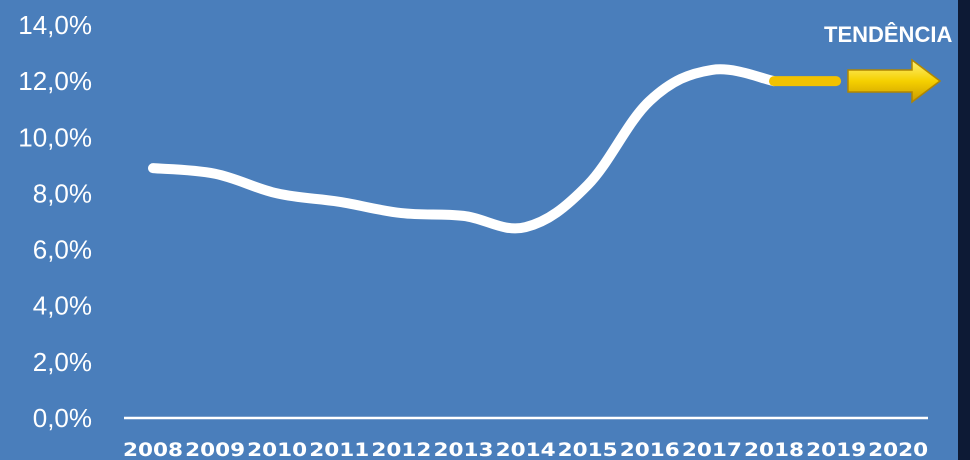  What do you see at coordinates (55, 137) in the screenshot?
I see `y-tick-label: 10,0%` at bounding box center [55, 137].